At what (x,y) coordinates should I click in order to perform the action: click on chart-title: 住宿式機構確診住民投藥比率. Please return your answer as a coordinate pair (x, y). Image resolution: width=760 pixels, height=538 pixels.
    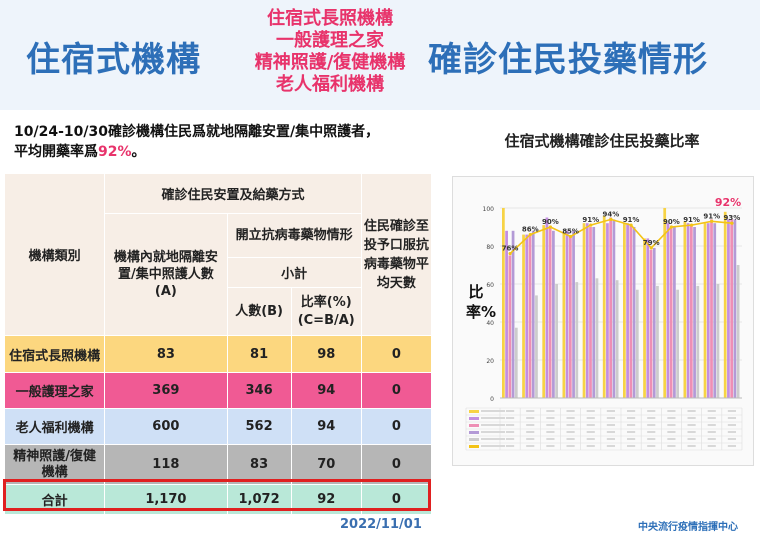
    Looking at the image, I should click on (602, 141).